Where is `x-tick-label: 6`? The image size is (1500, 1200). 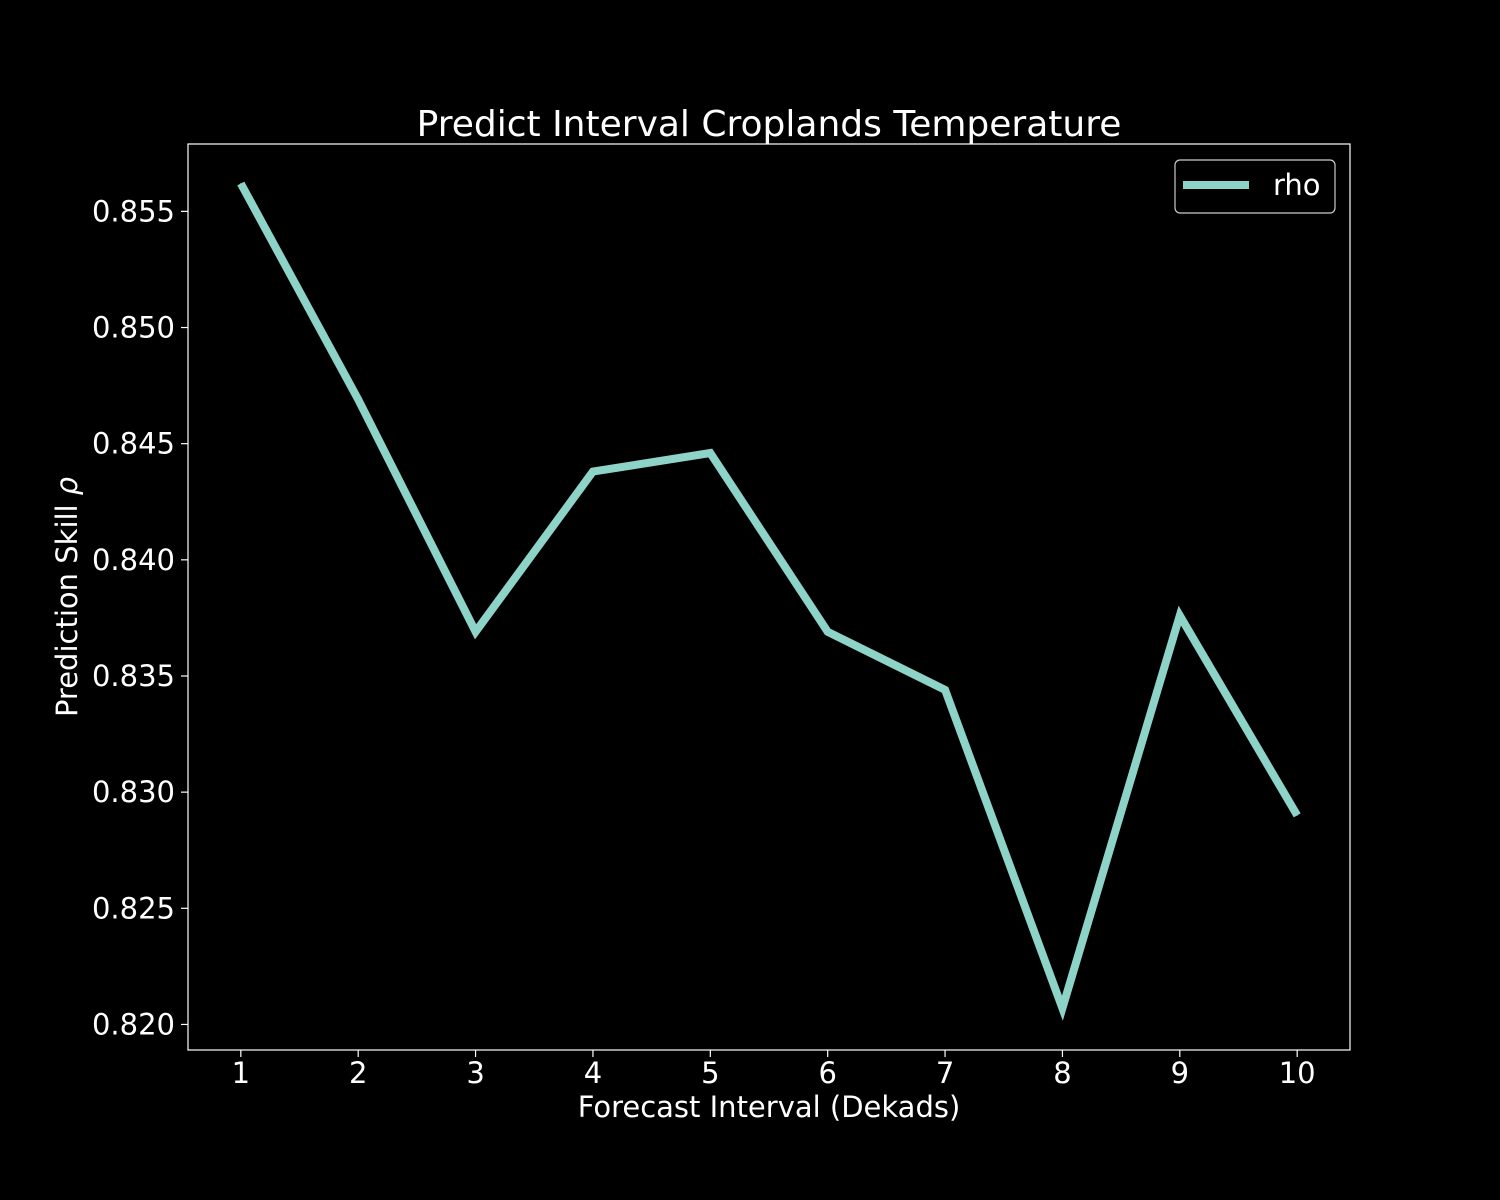
x-tick-label: 6 is located at coordinates (827, 1073).